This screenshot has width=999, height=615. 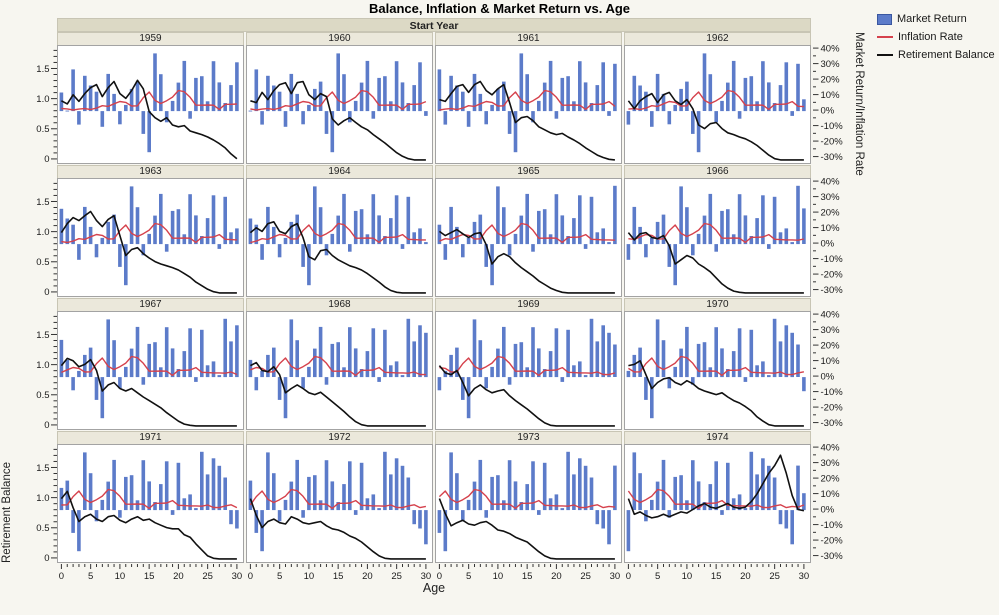 What do you see at coordinates (717, 304) in the screenshot?
I see `panel-header: 1970` at bounding box center [717, 304].